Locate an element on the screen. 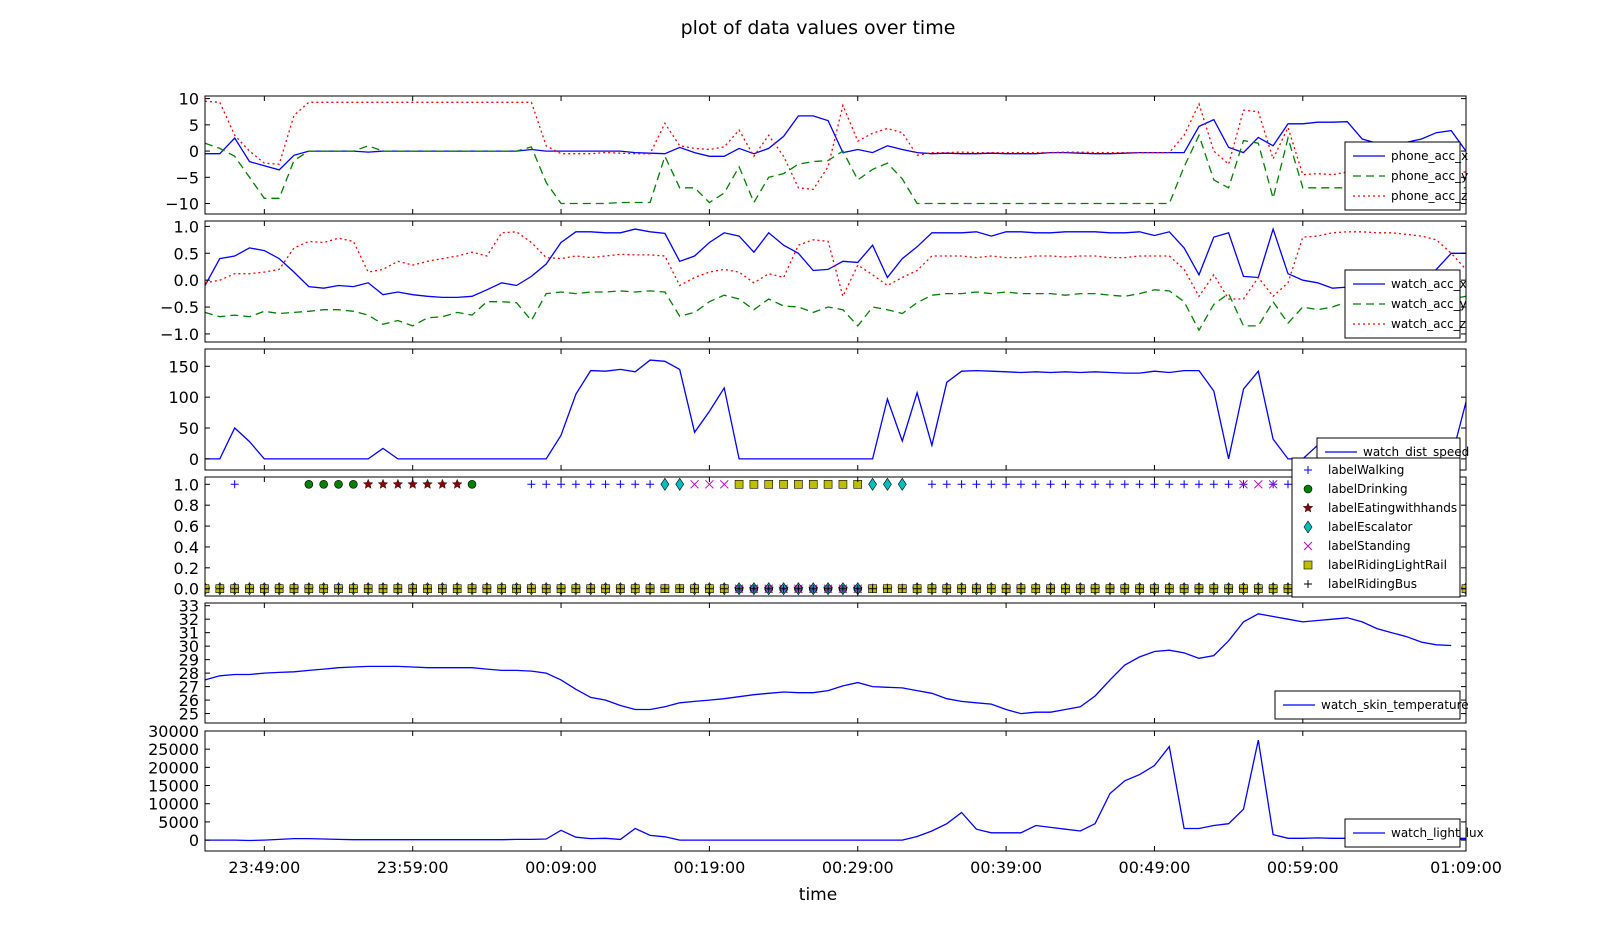 This screenshot has height=942, width=1617. legend-label: watch_acc_x is located at coordinates (1429, 284).